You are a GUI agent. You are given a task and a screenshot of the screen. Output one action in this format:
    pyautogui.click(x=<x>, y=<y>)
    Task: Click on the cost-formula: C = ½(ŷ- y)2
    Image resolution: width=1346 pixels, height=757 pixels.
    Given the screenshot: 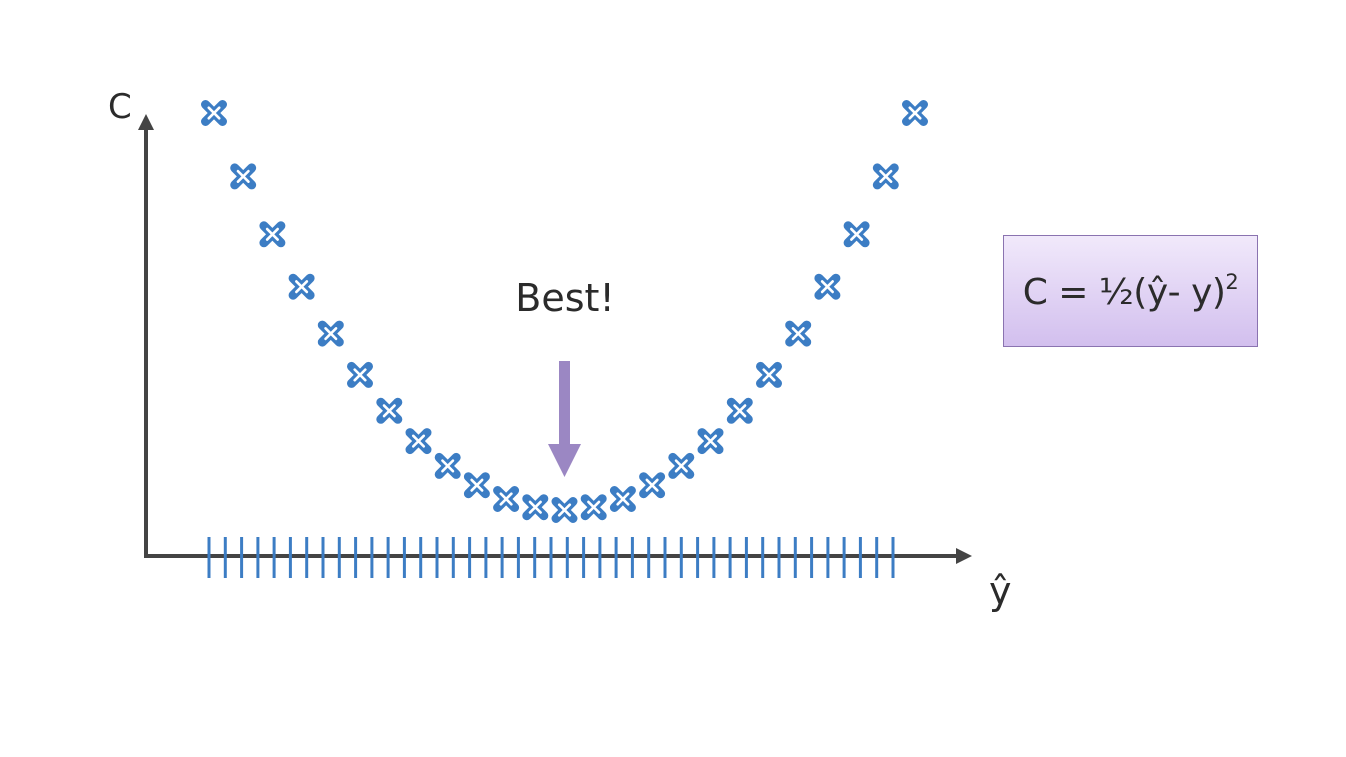 What is the action you would take?
    pyautogui.click(x=1131, y=291)
    